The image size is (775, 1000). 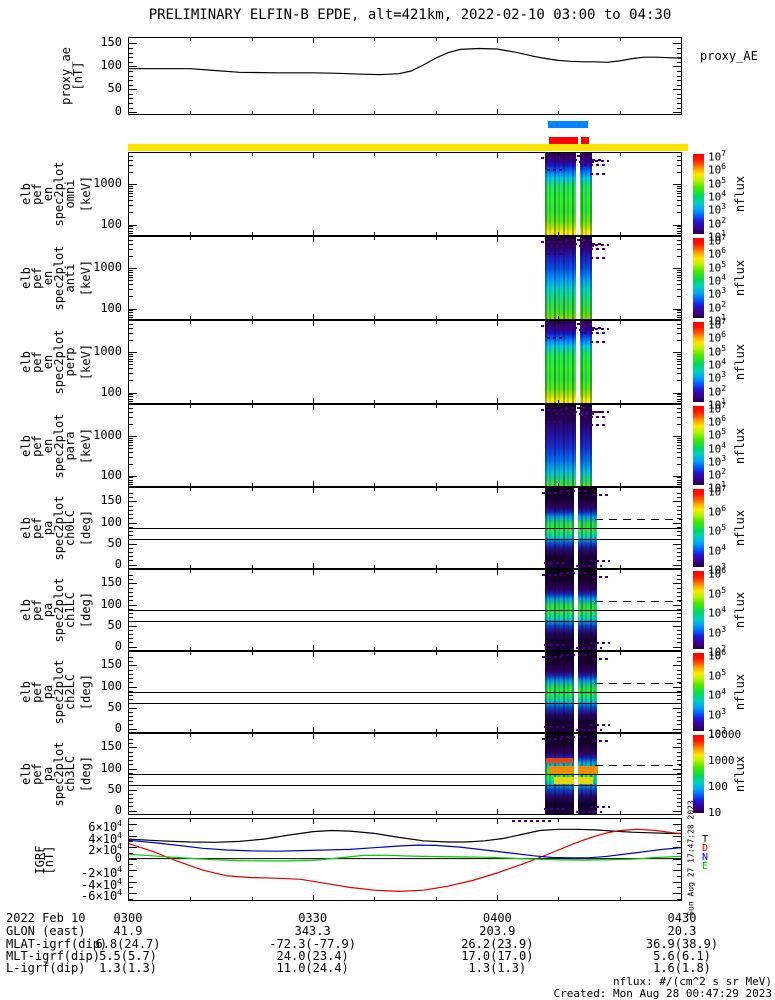 I want to click on burst-data-gap, so click(x=575, y=774).